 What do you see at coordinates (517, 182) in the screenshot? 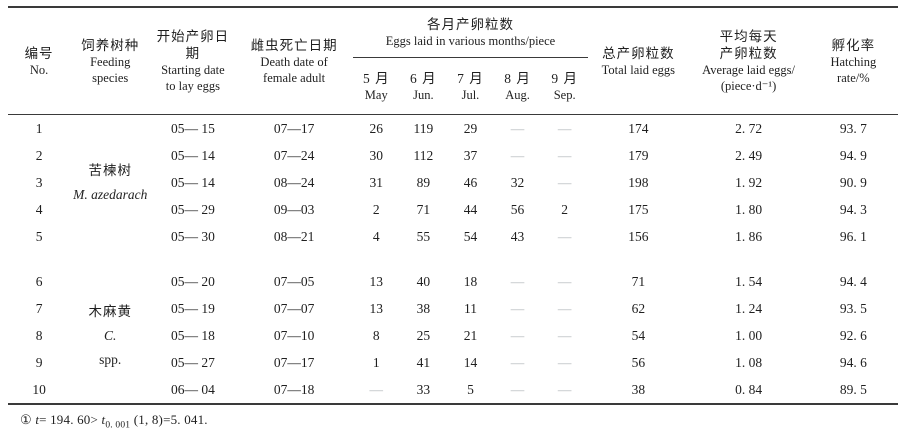
I see `cell-aug: 32` at bounding box center [517, 182].